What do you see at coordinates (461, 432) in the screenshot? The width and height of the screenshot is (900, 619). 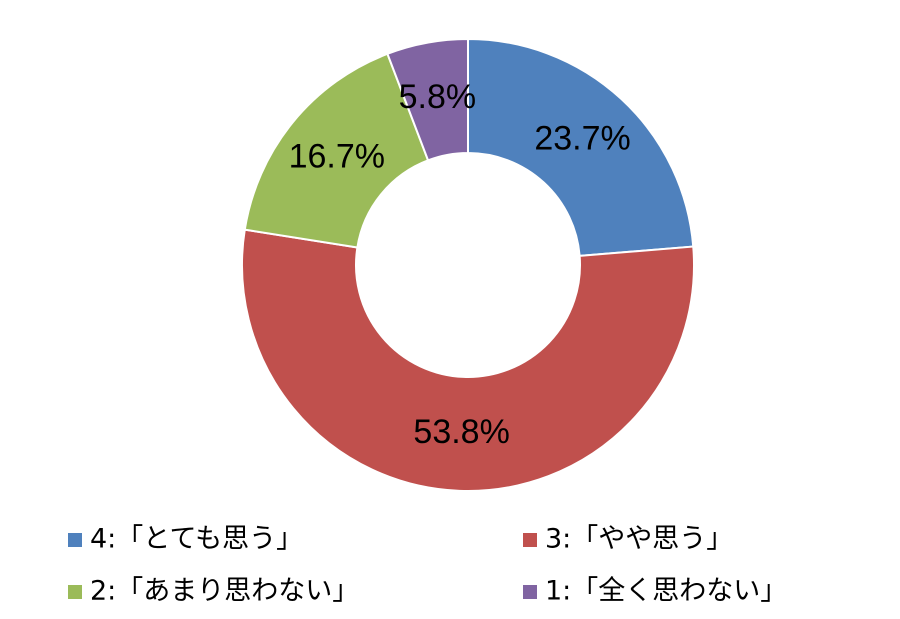 I see `data-label: 53.8%` at bounding box center [461, 432].